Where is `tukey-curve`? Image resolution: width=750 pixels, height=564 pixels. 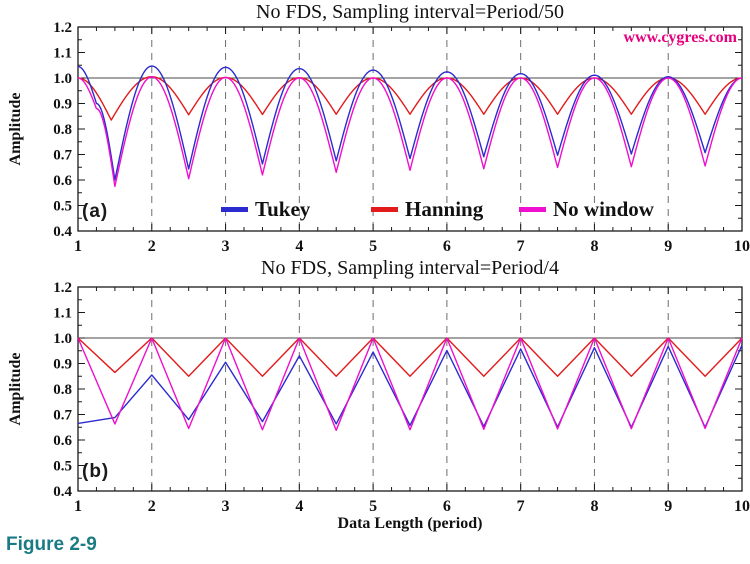 tukey-curve is located at coordinates (410, 386).